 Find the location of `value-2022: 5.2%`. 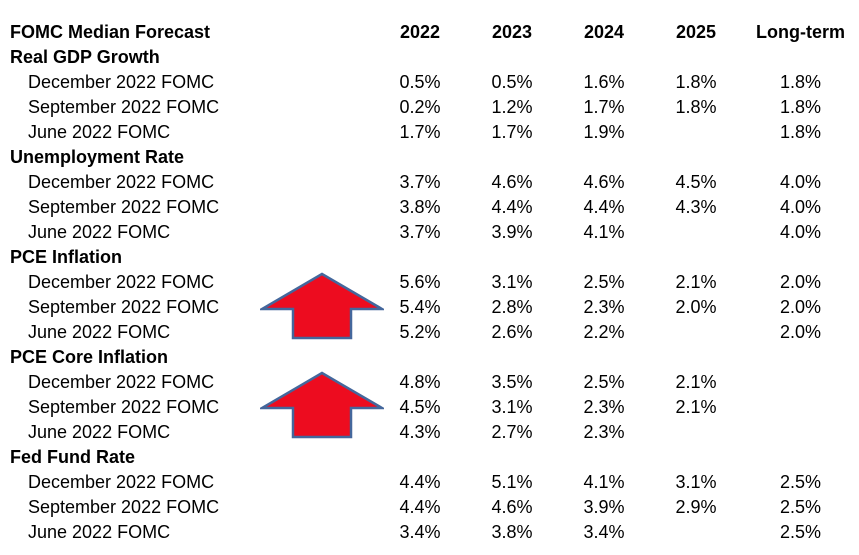

value-2022: 5.2% is located at coordinates (420, 332).